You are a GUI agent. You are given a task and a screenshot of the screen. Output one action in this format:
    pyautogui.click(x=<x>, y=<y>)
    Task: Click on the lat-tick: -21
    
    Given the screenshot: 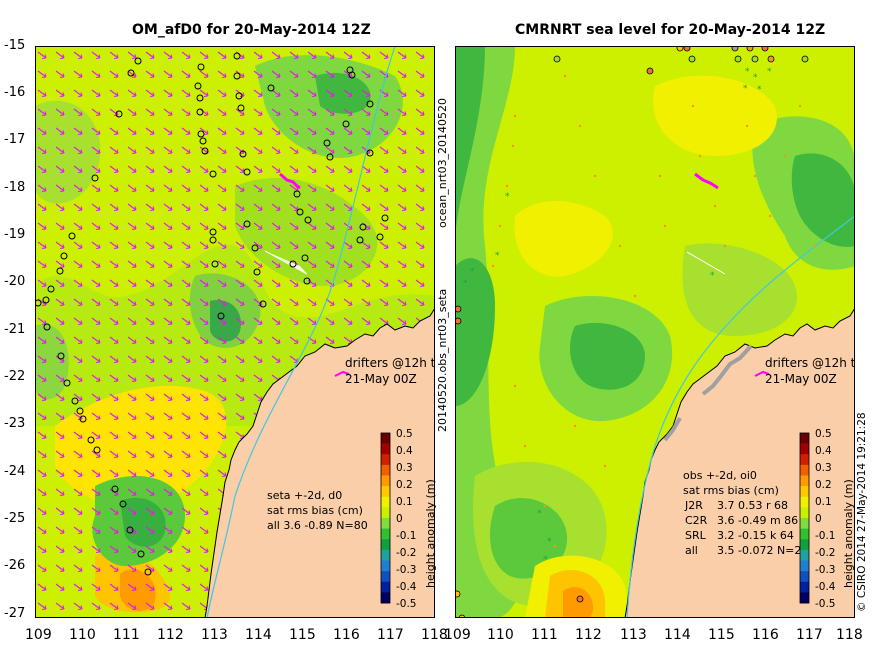 What is the action you would take?
    pyautogui.click(x=15, y=329)
    